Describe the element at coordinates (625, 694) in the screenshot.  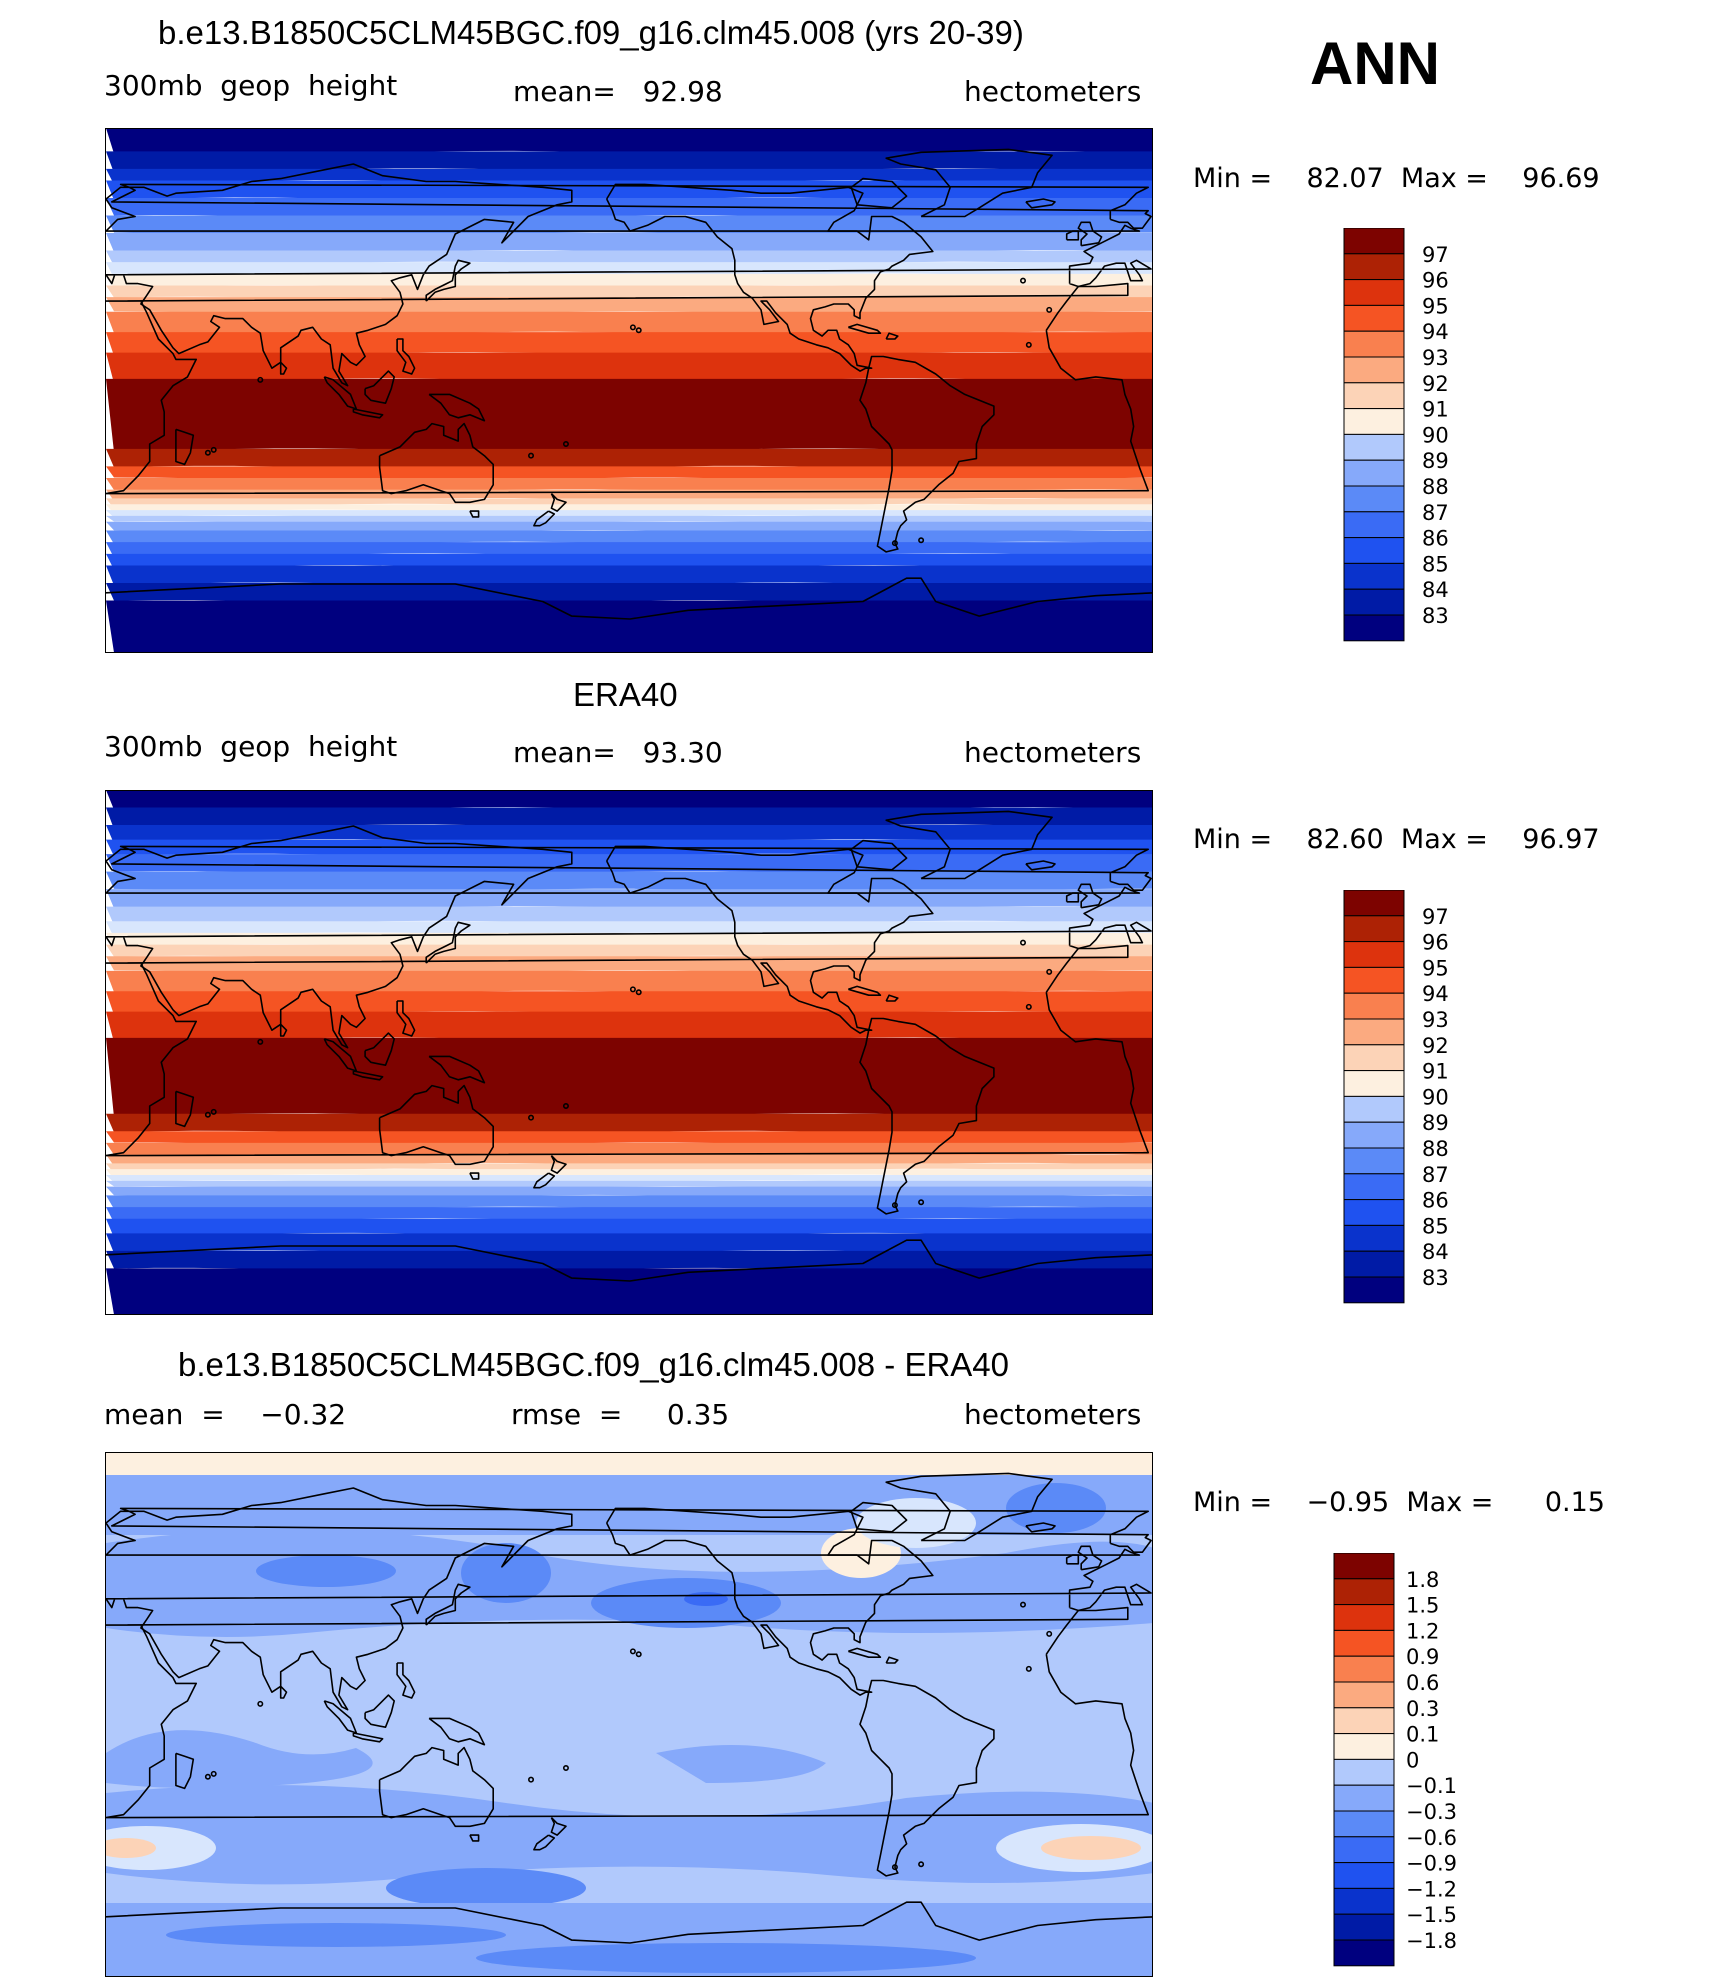
I see `panel2-title: ERA40` at that location.